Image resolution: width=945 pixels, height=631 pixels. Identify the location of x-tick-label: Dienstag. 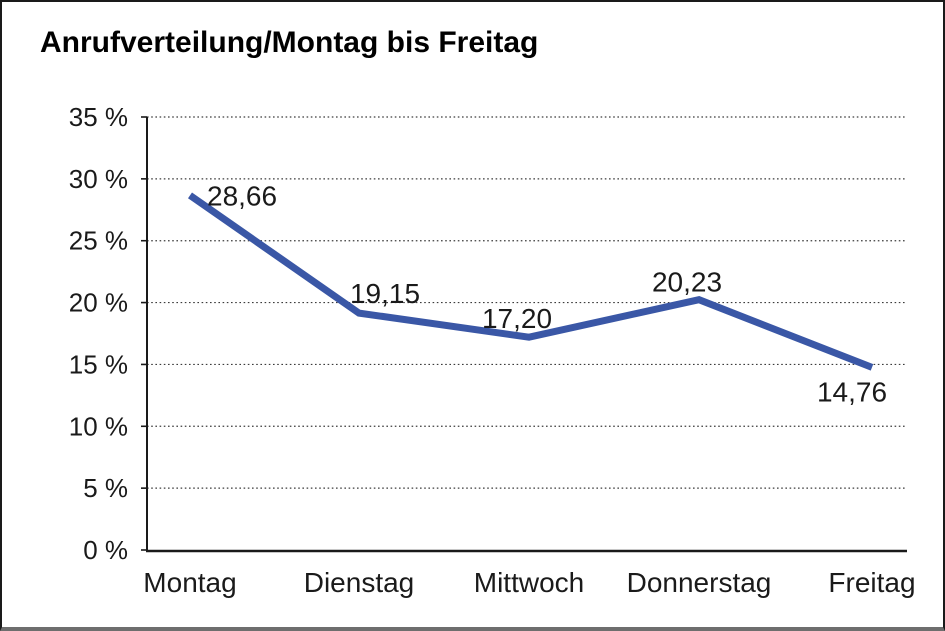
(359, 582).